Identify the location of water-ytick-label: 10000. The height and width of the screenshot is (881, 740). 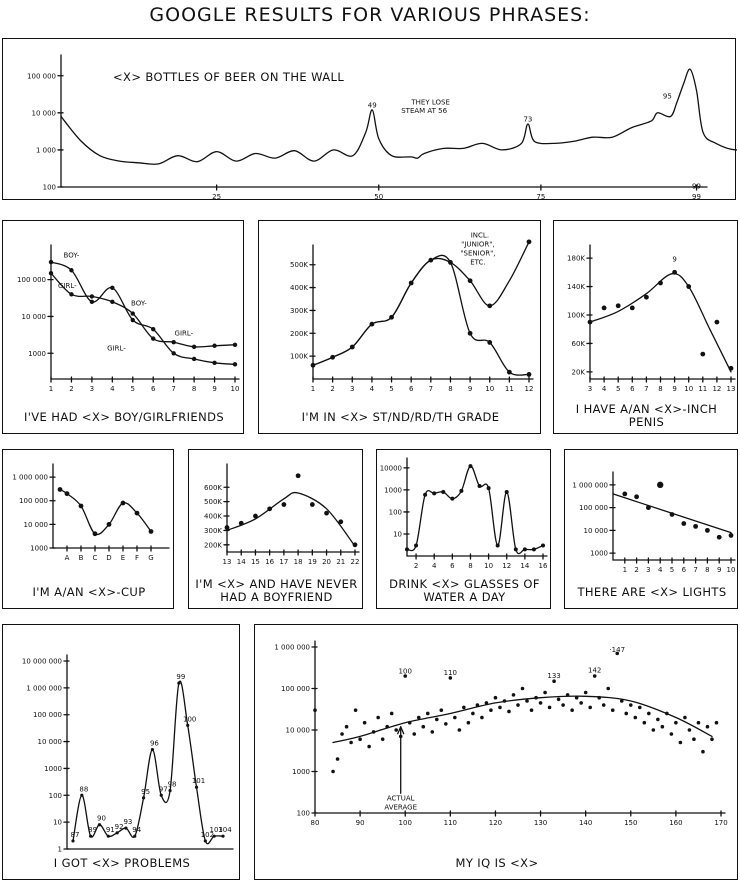
(391, 468).